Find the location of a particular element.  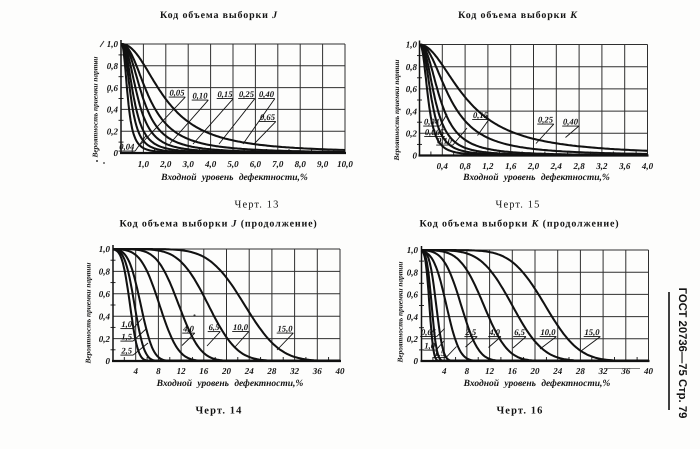

svg-text: 5,0 is located at coordinates (233, 164).